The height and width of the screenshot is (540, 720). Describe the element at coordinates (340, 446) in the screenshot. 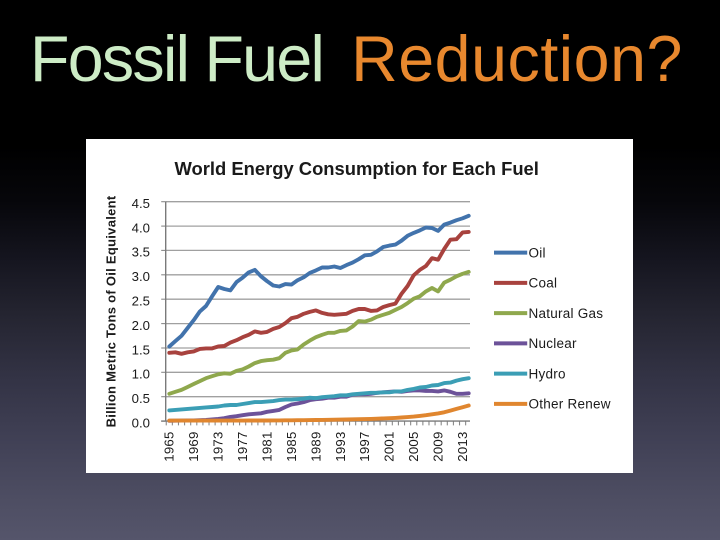

I see `svg-text: 1993` at that location.